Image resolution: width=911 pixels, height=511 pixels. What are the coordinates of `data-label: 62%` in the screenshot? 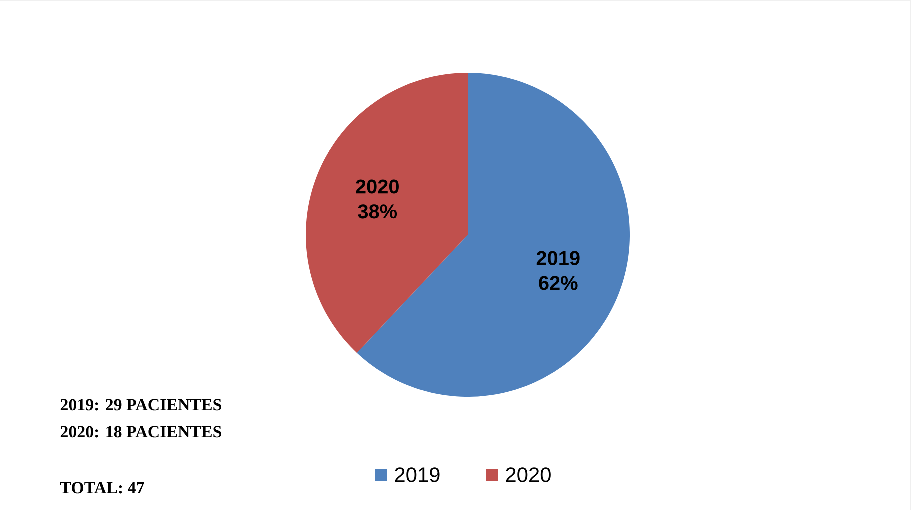 It's located at (558, 283).